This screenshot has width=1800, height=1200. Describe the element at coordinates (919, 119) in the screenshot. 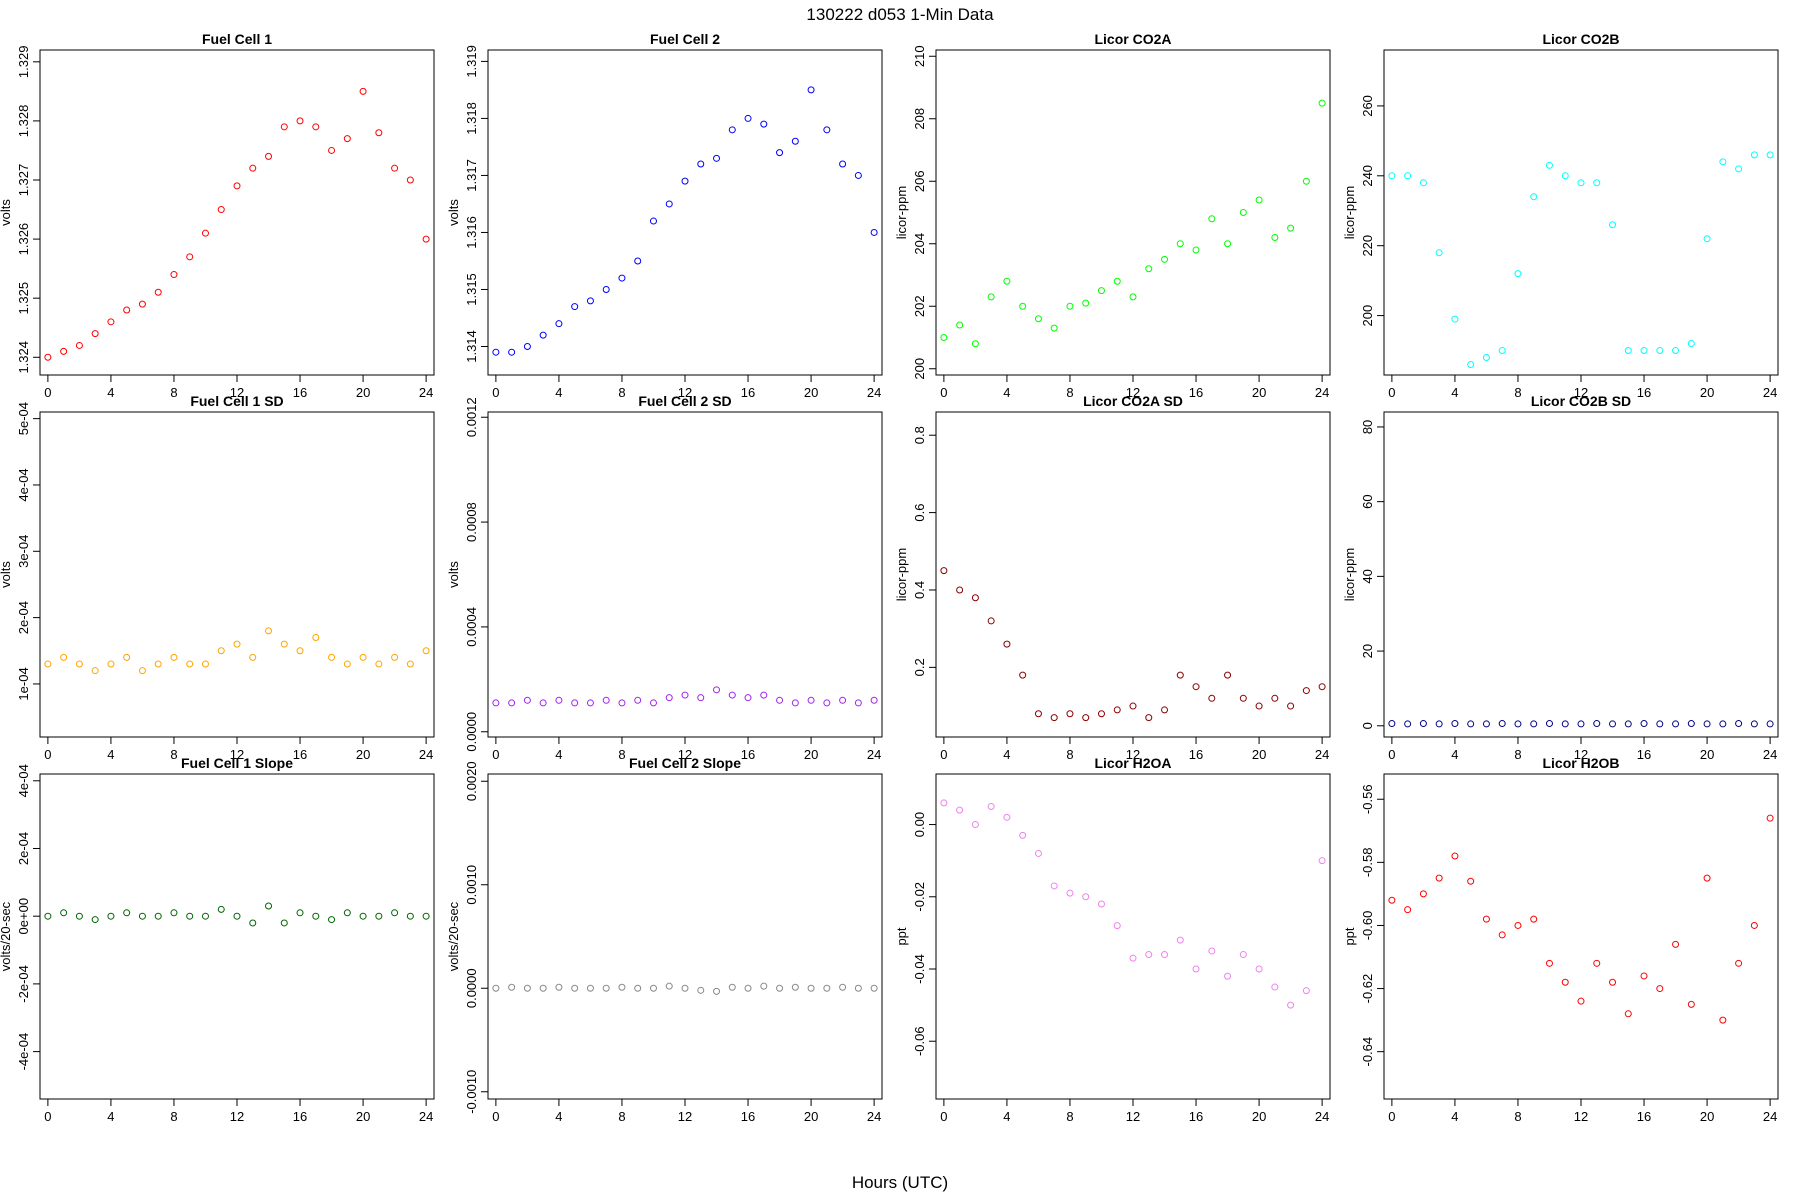

I see `y-tick-label: 208` at that location.